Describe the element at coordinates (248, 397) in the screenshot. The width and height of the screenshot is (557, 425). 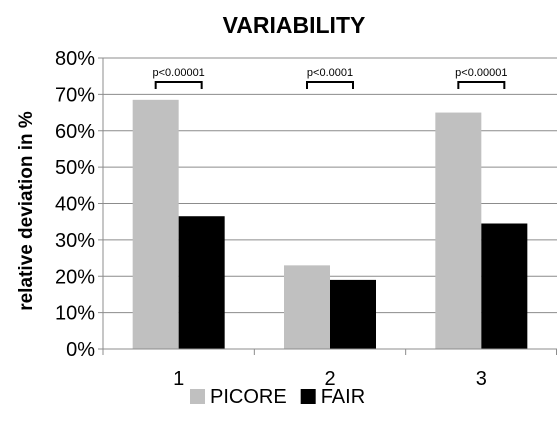
I see `legend-label-picore: PICORE` at that location.